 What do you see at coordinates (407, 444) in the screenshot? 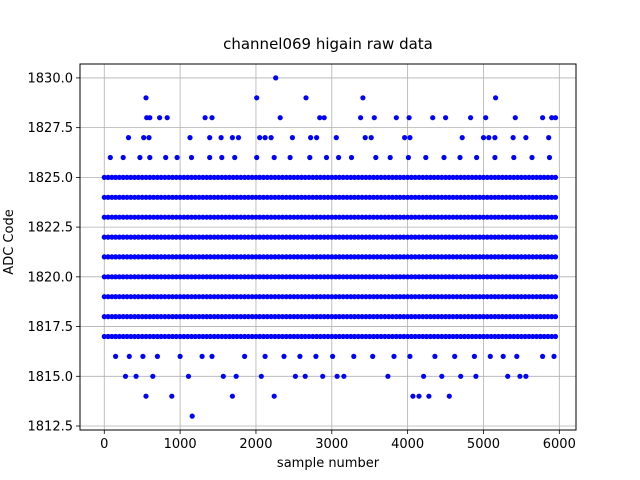
I see `x-tick-label: 4000` at bounding box center [407, 444].